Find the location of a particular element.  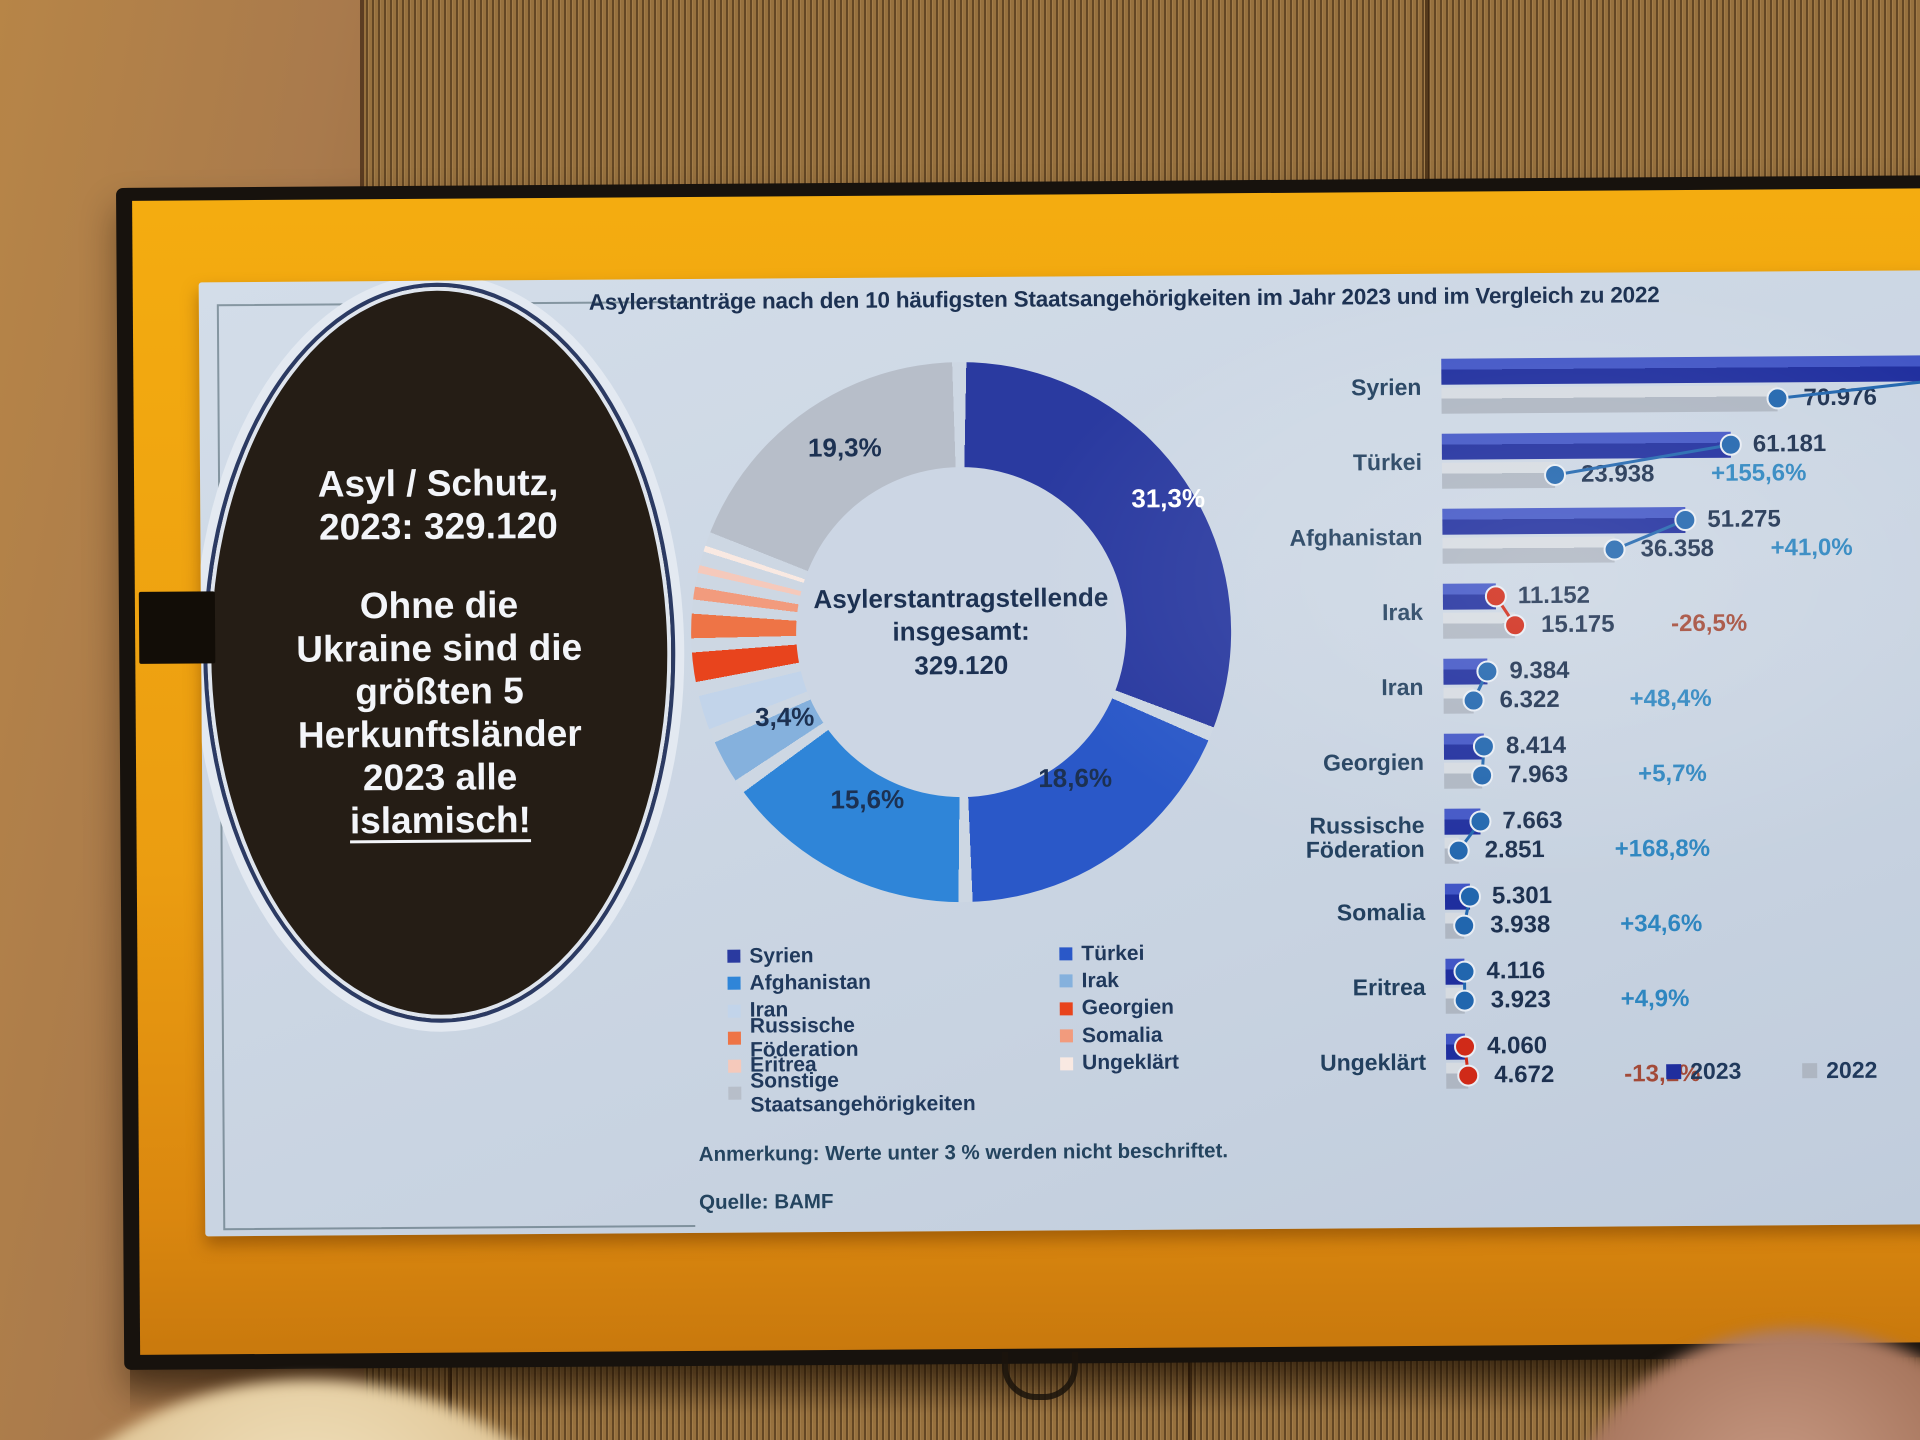

legend-2022-label: 2022 is located at coordinates (1852, 1070).